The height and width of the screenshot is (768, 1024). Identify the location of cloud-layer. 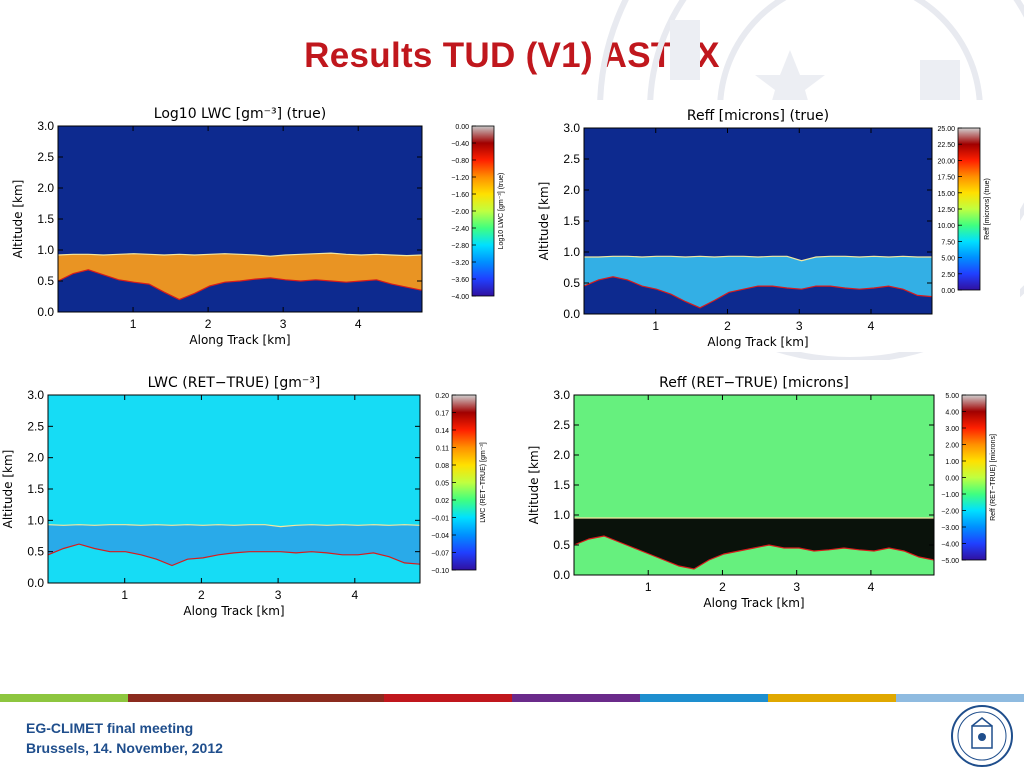
(240, 276).